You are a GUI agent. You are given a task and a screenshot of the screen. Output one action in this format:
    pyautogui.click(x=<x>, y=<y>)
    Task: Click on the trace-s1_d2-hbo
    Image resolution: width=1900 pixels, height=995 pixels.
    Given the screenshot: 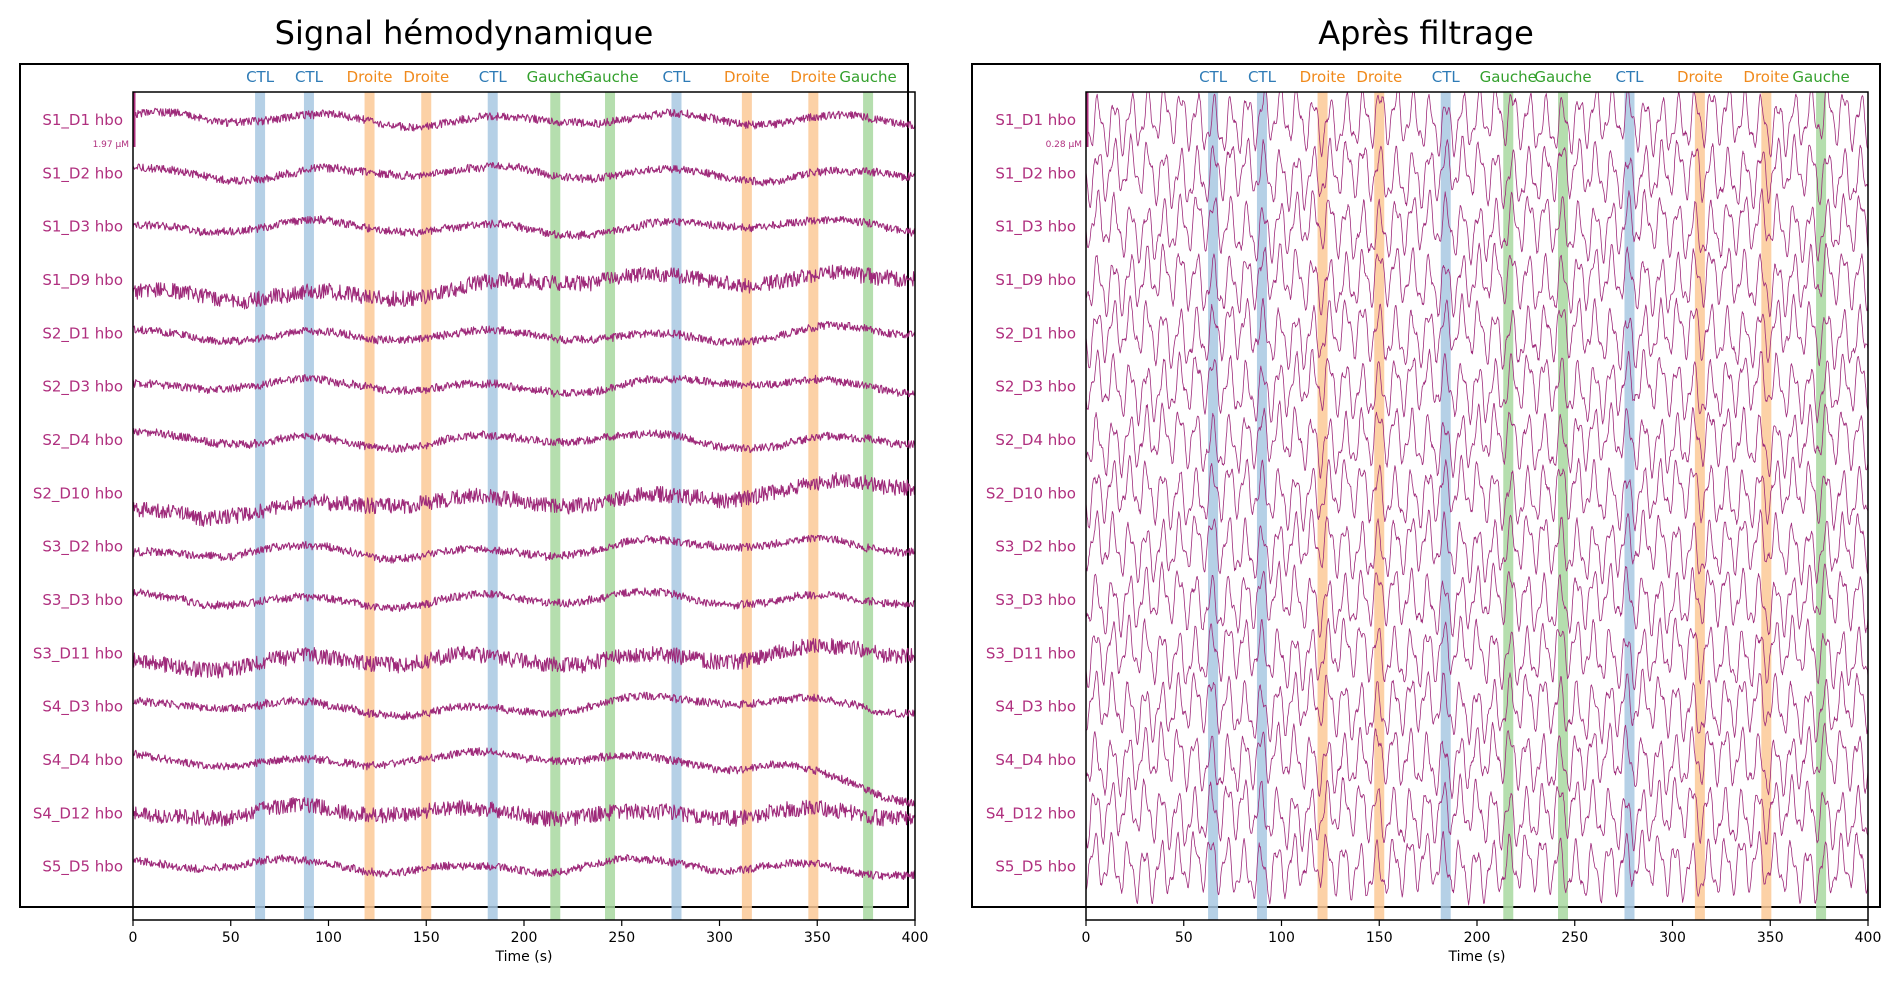 What is the action you would take?
    pyautogui.click(x=1477, y=173)
    